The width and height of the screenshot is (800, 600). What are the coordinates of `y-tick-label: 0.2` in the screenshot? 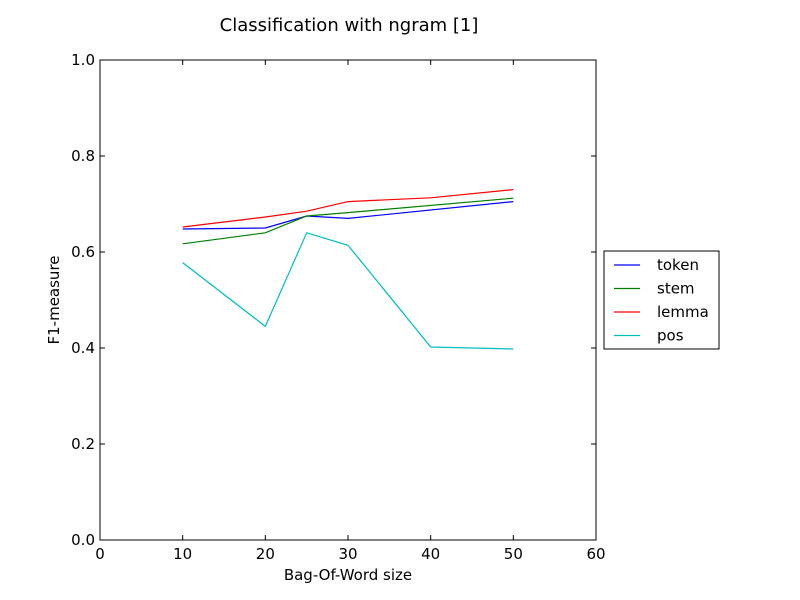 It's located at (83, 444).